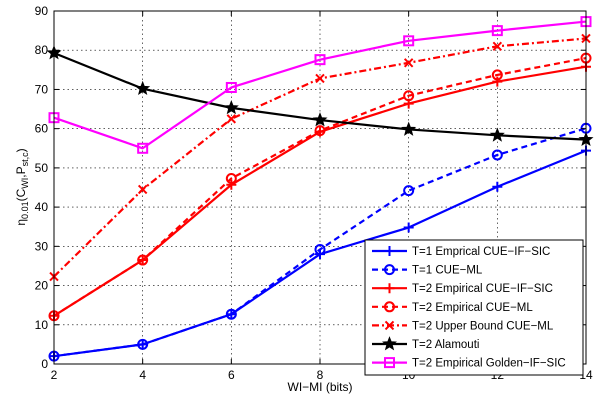  What do you see at coordinates (481, 252) in the screenshot?
I see `legend-label: T=1 Emprical CUE−IF−SIC` at bounding box center [481, 252].